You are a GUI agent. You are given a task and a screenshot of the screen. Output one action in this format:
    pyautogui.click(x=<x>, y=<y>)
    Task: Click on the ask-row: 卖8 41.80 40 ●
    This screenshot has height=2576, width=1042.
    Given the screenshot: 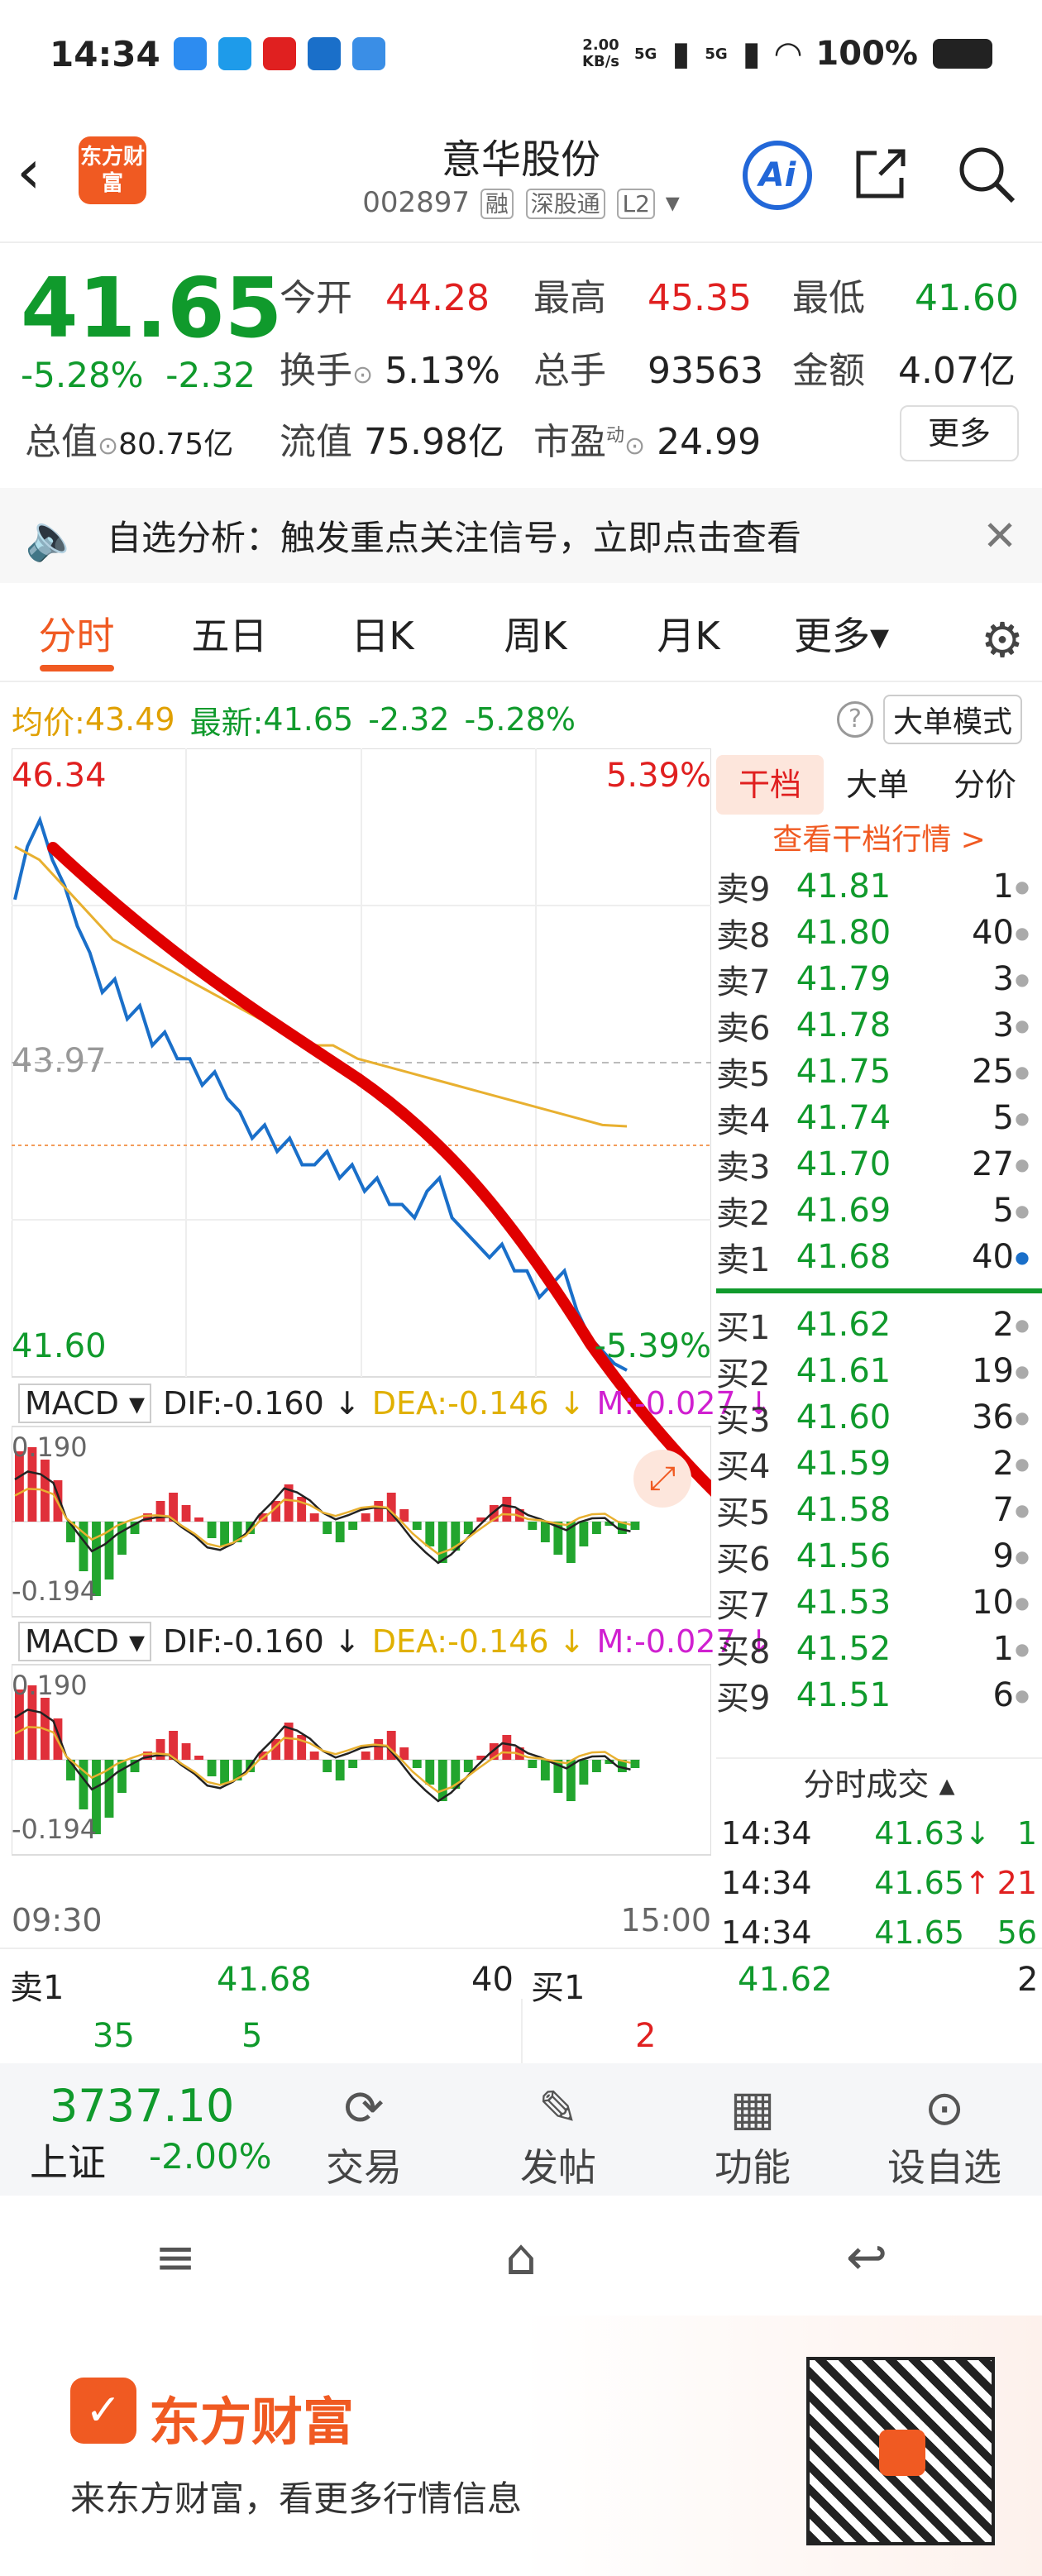 What is the action you would take?
    pyautogui.click(x=879, y=933)
    